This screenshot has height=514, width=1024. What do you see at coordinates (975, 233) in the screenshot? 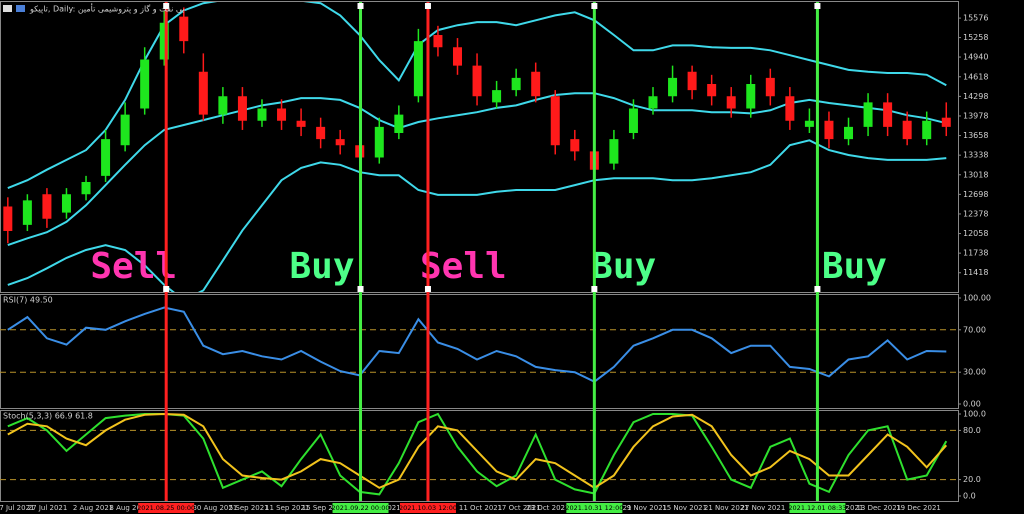
I see `y-tick-label: 12058` at bounding box center [975, 233].